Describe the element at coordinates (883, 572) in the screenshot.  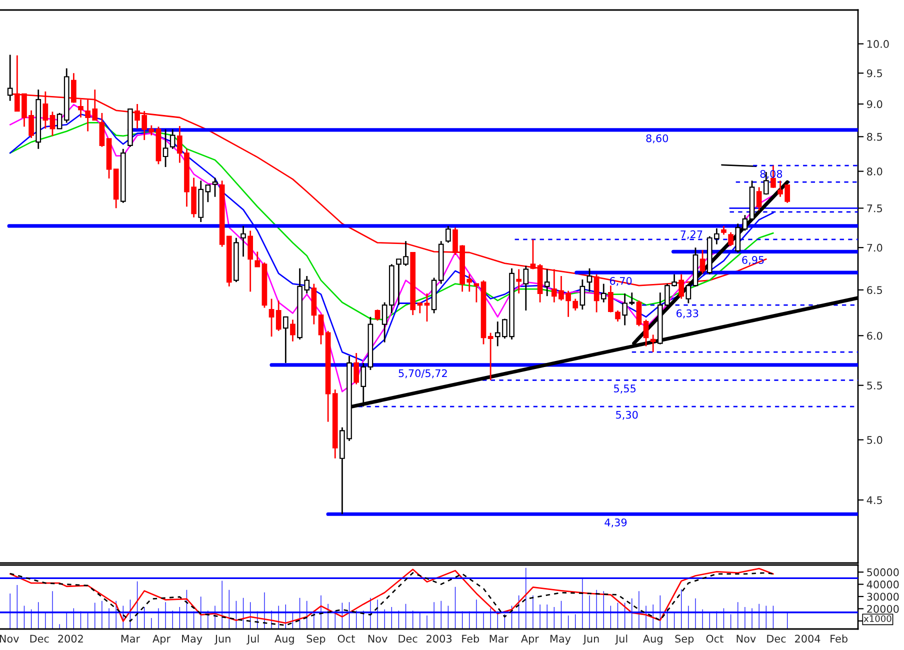
I see `y-tick-label: 50000` at that location.